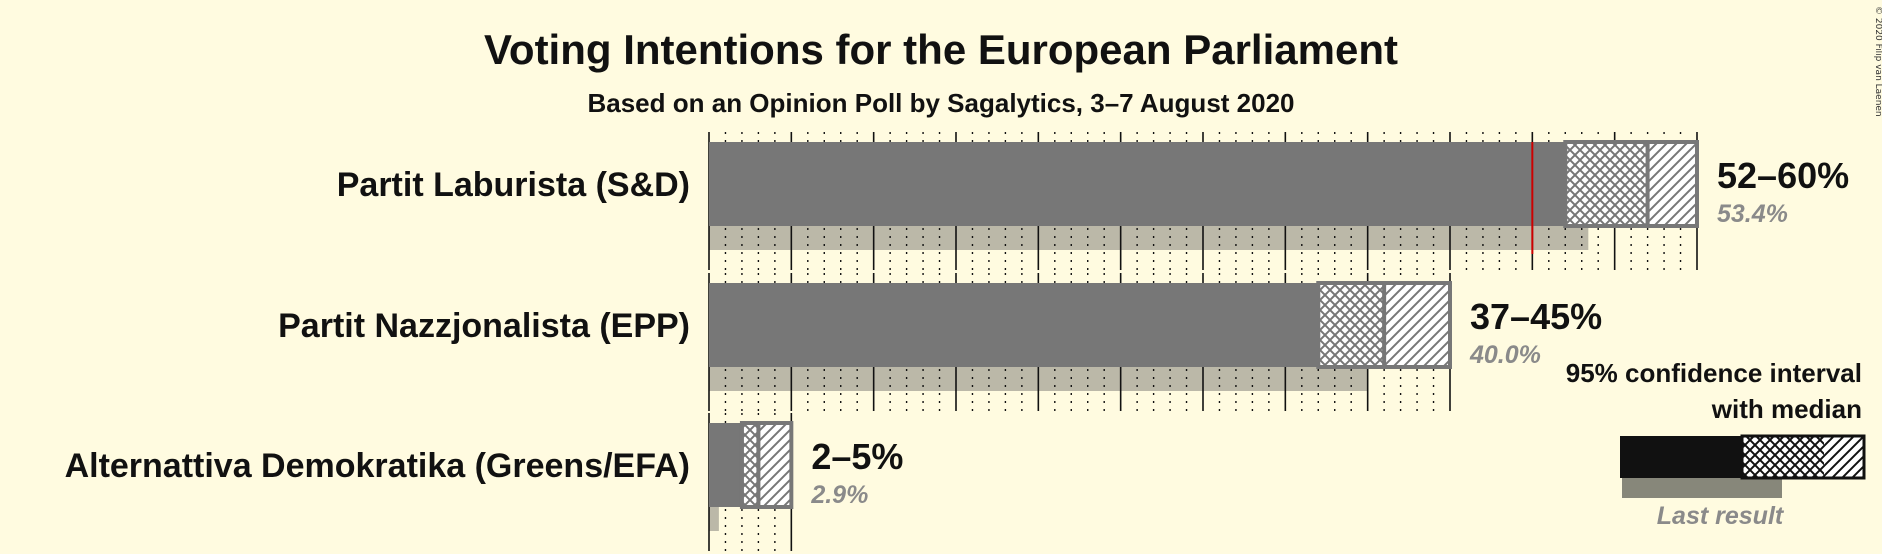  I want to click on party-label: Partit Laburista (S&D), so click(513, 185).